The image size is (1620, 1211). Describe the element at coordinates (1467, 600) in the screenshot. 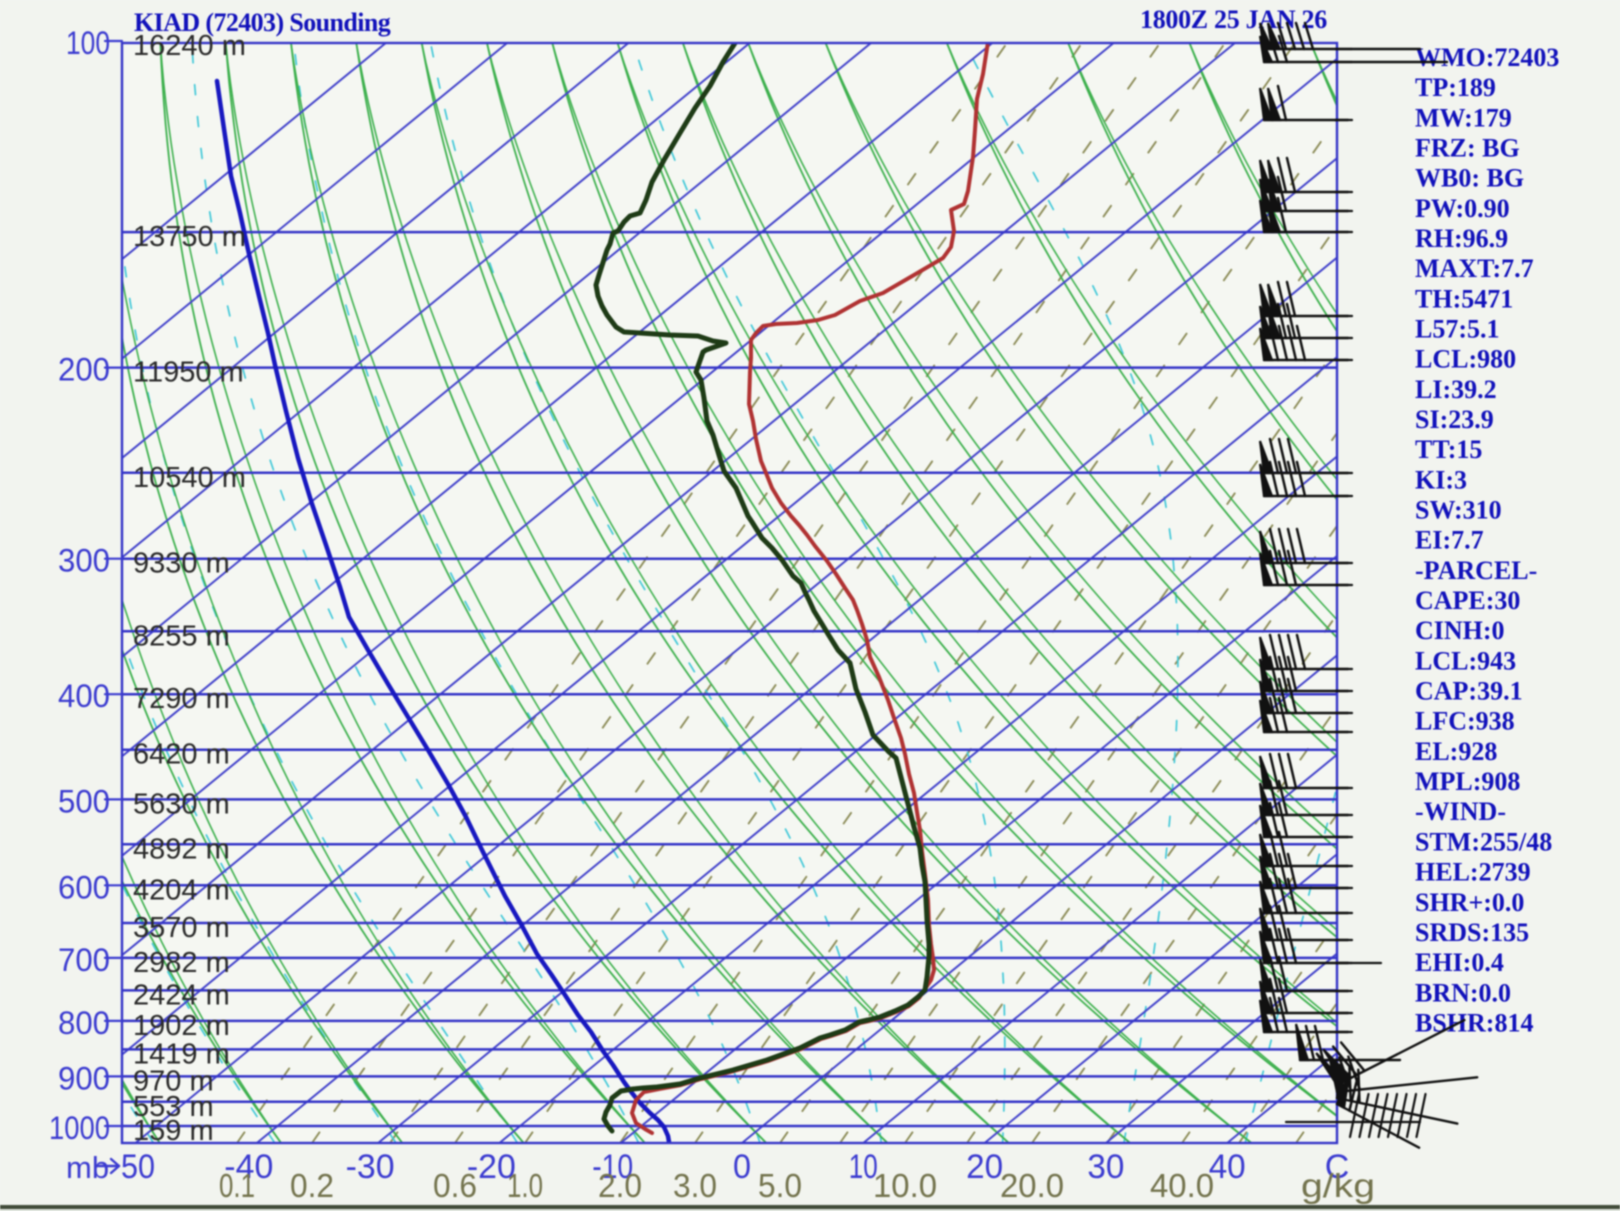

I see `svg-text: CAPE:30` at that location.